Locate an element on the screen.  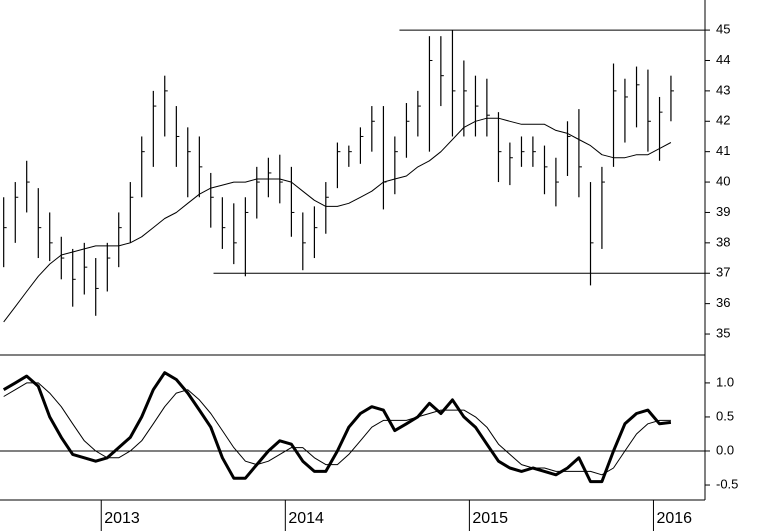
x-tick-label: 2014 is located at coordinates (306, 518).